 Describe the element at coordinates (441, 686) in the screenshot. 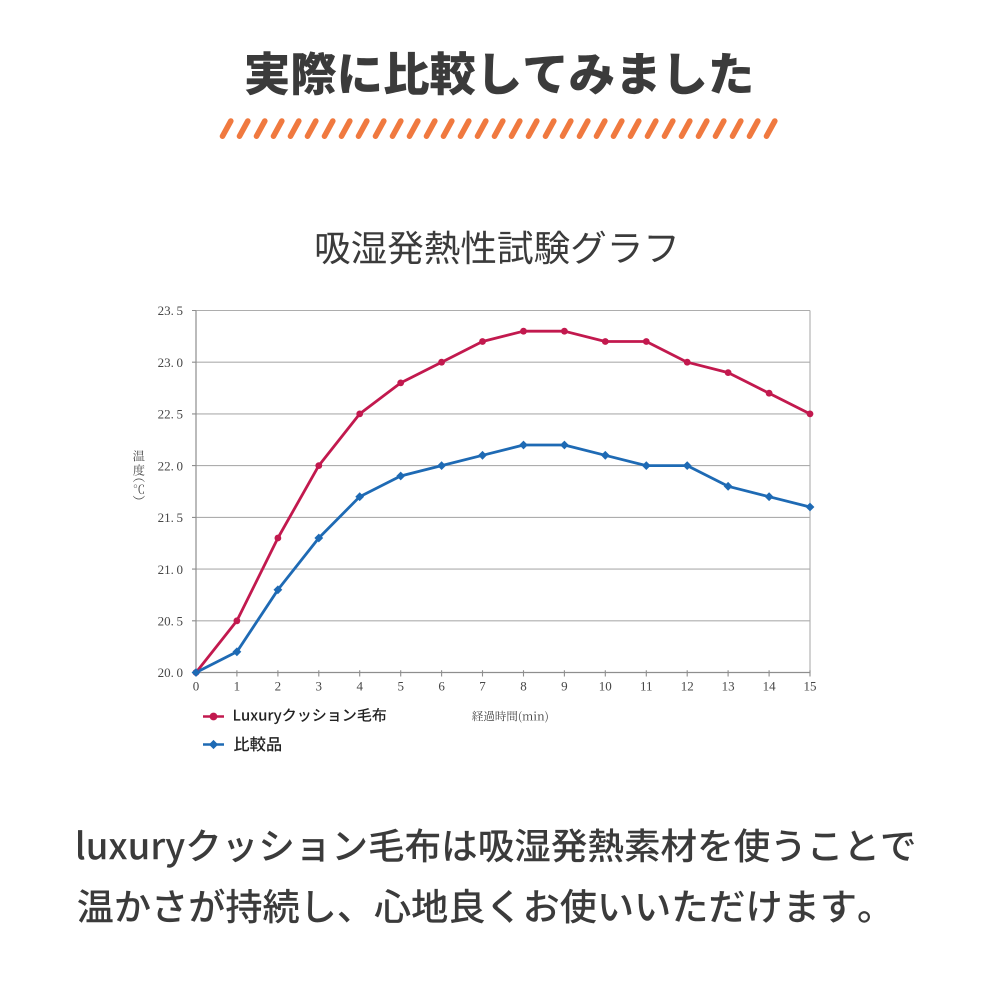

I see `svg-text: 6` at that location.